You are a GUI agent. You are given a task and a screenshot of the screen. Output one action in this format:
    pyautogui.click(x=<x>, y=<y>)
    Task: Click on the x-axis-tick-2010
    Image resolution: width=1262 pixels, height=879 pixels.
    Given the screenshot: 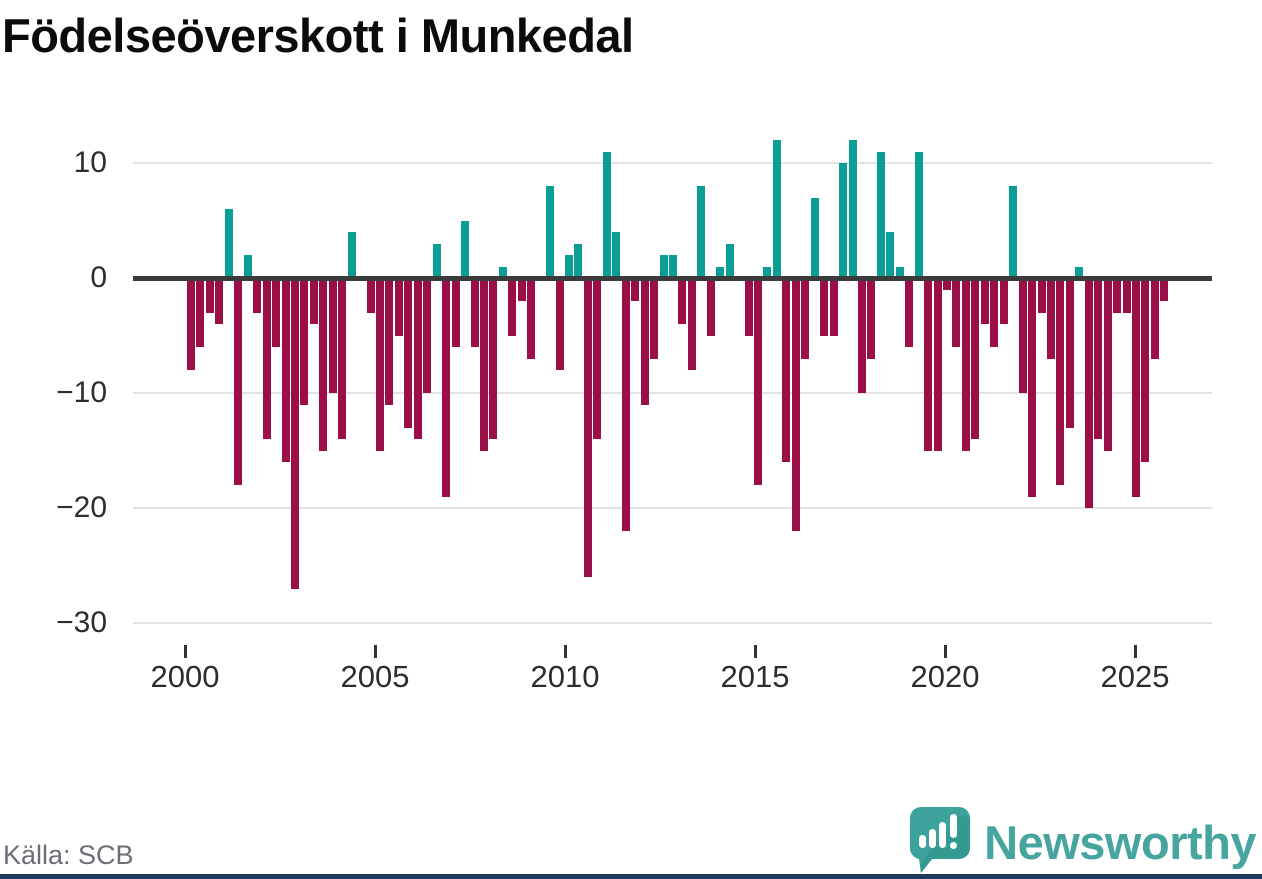 What is the action you would take?
    pyautogui.click(x=565, y=651)
    